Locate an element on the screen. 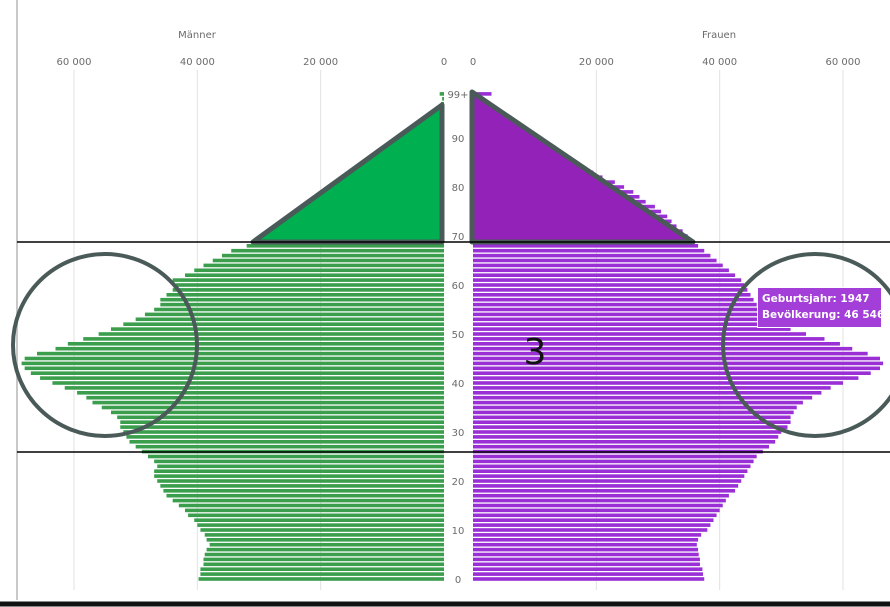 This screenshot has height=607, width=890. age-tick-label: 70 is located at coordinates (458, 237).